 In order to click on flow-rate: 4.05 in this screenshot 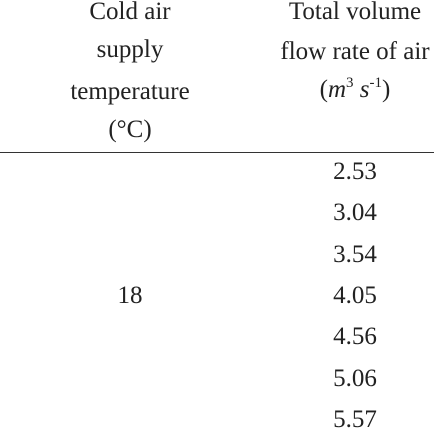, I will do `click(355, 295)`.